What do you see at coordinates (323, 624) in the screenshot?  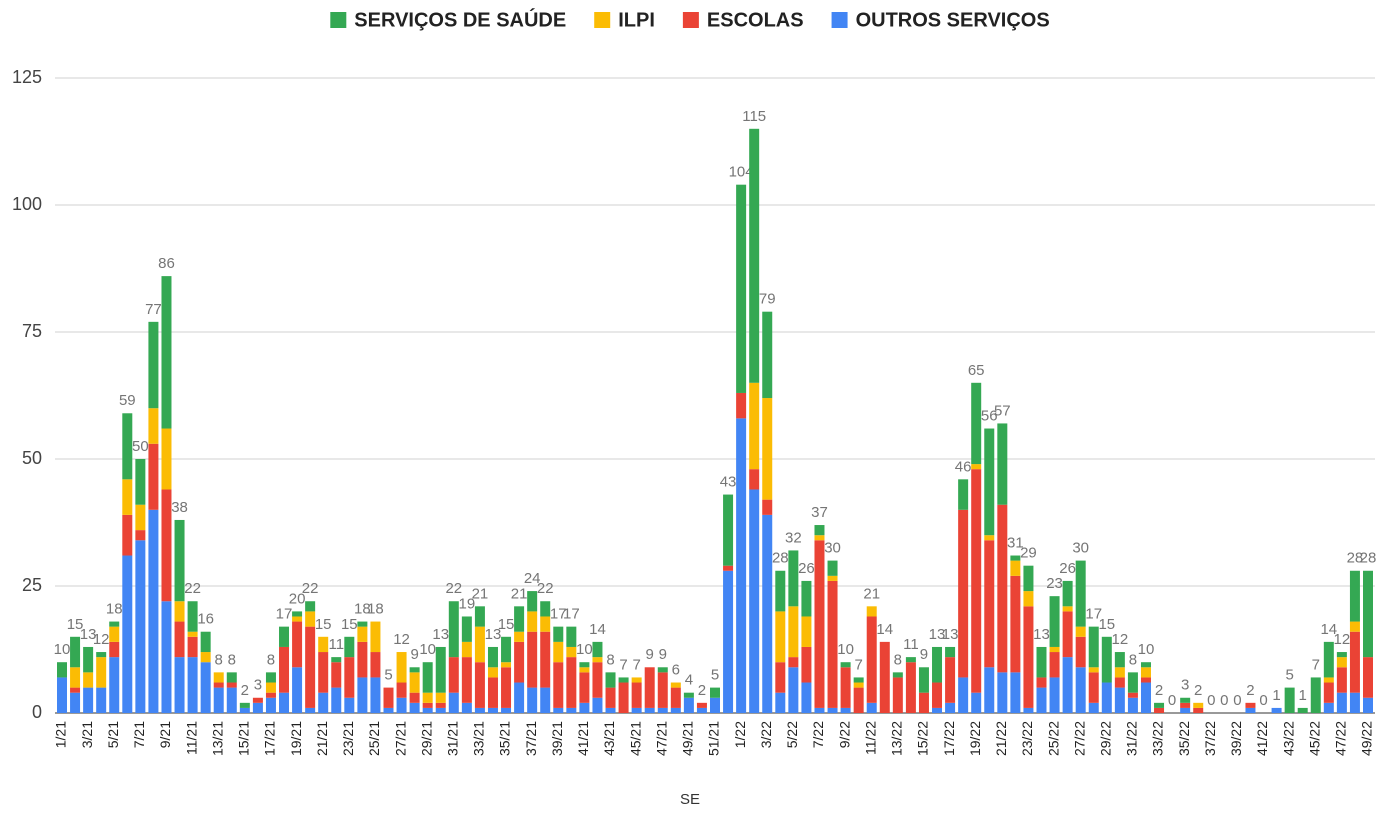 I see `total-label: 15` at bounding box center [323, 624].